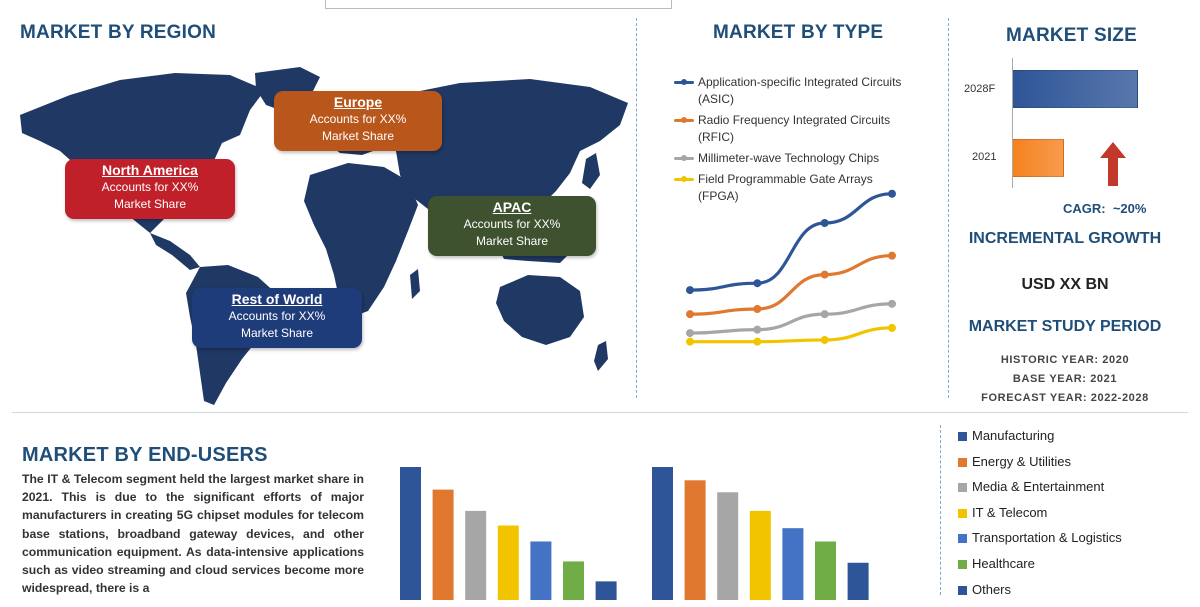  Describe the element at coordinates (1021, 461) in the screenshot. I see `legend-label: Energy & Utilities` at that location.